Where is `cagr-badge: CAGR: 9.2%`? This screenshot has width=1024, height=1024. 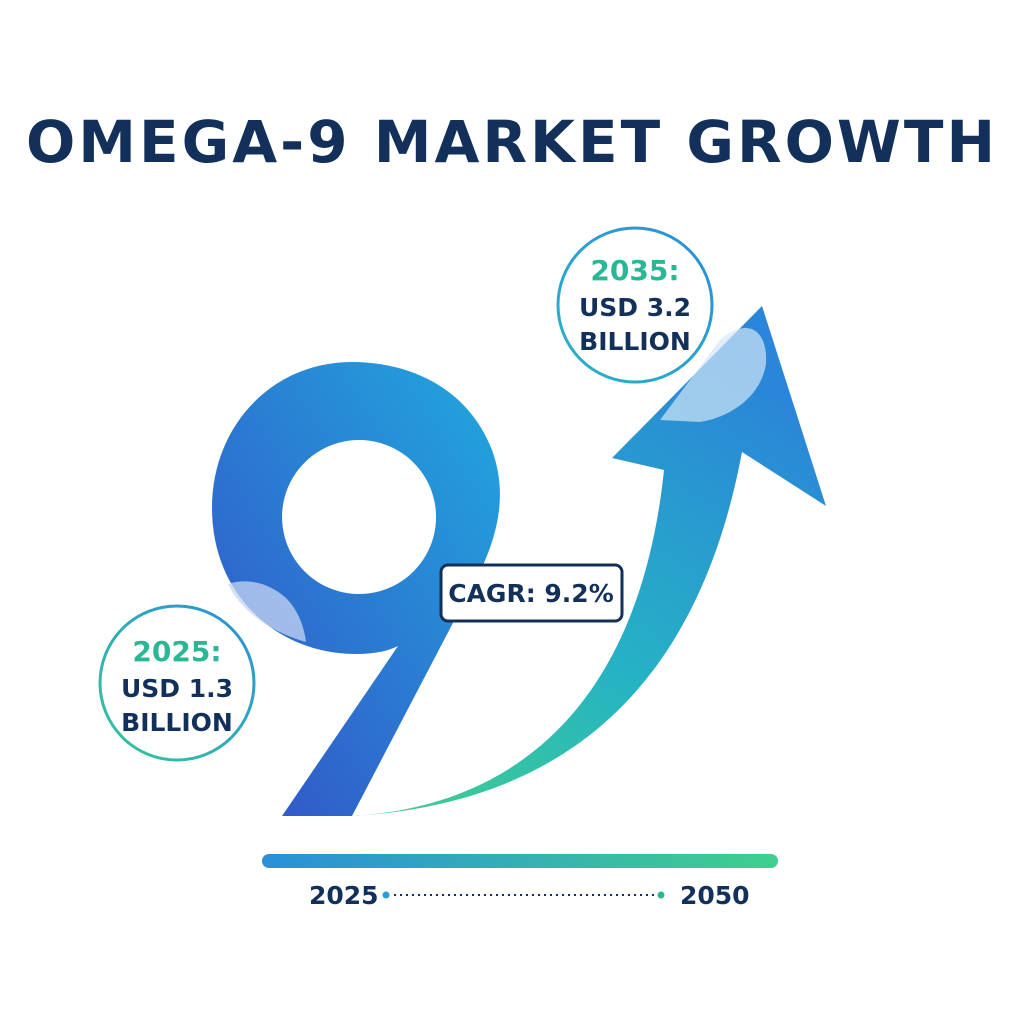
cagr-badge: CAGR: 9.2% is located at coordinates (531, 593).